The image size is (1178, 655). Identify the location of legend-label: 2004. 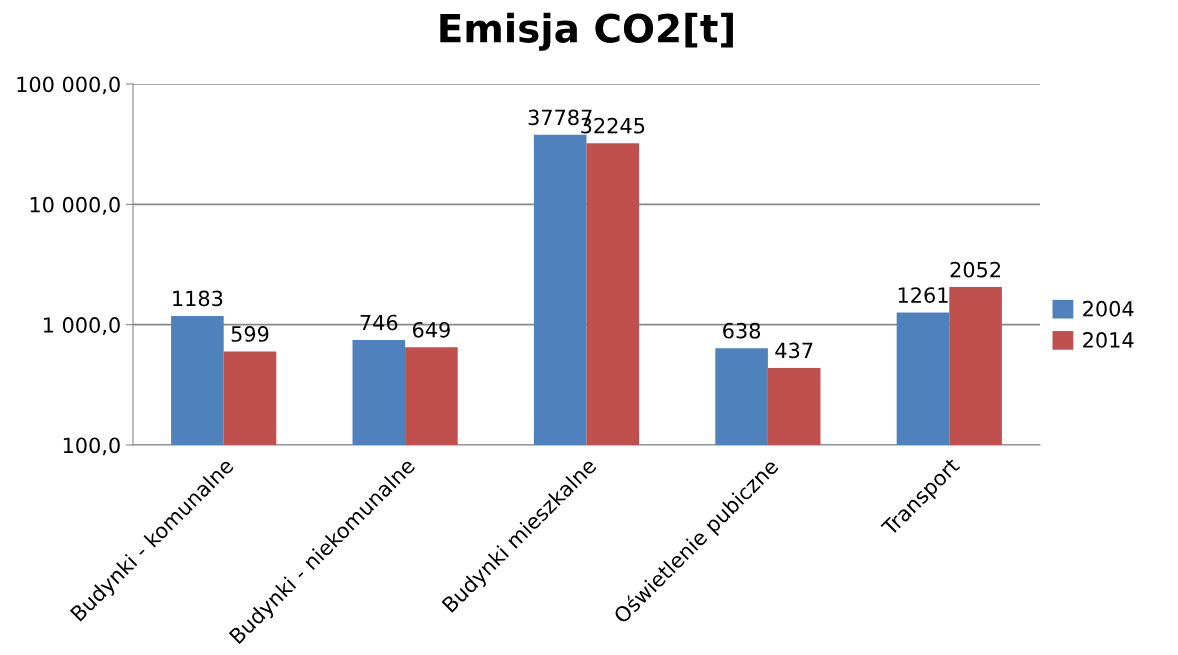
(1108, 308).